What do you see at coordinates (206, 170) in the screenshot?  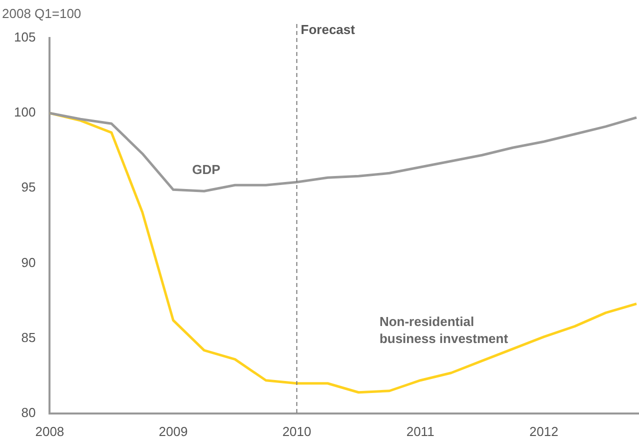 I see `series-label: GDP` at bounding box center [206, 170].